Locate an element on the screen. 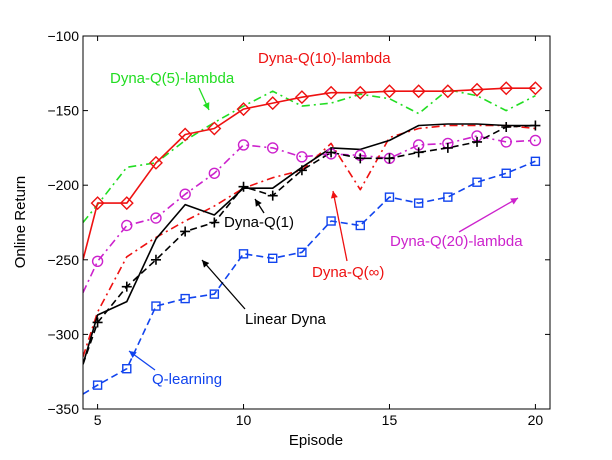 This screenshot has height=460, width=612. x-axis-label: Episode is located at coordinates (316, 440).